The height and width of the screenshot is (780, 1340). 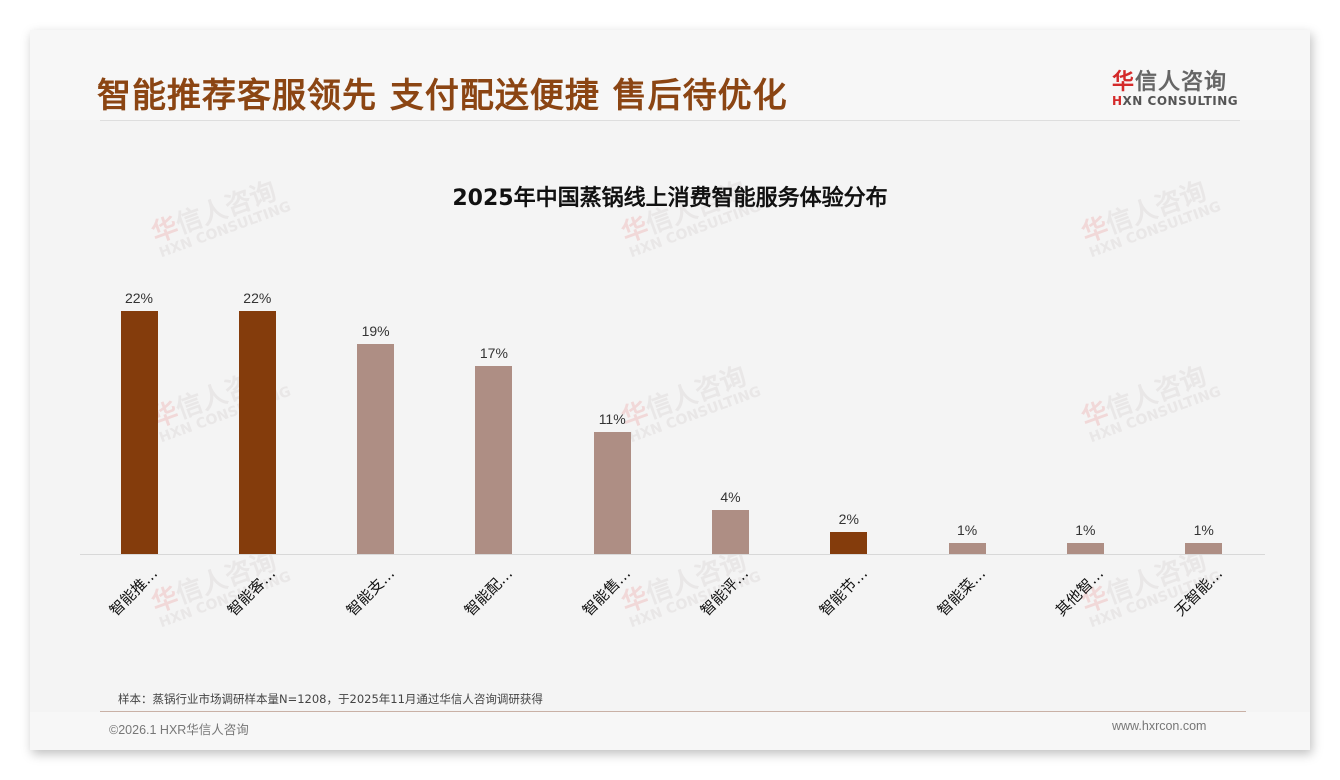 I want to click on page-headline: 智能推荐客服领先 支付配送便捷 售后待优化, so click(x=442, y=96).